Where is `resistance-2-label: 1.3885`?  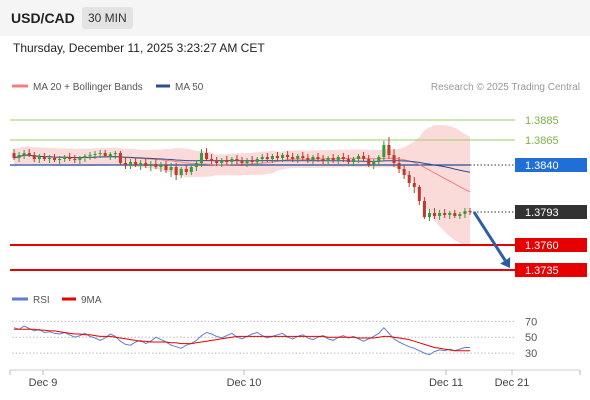
resistance-2-label: 1.3885 is located at coordinates (542, 121).